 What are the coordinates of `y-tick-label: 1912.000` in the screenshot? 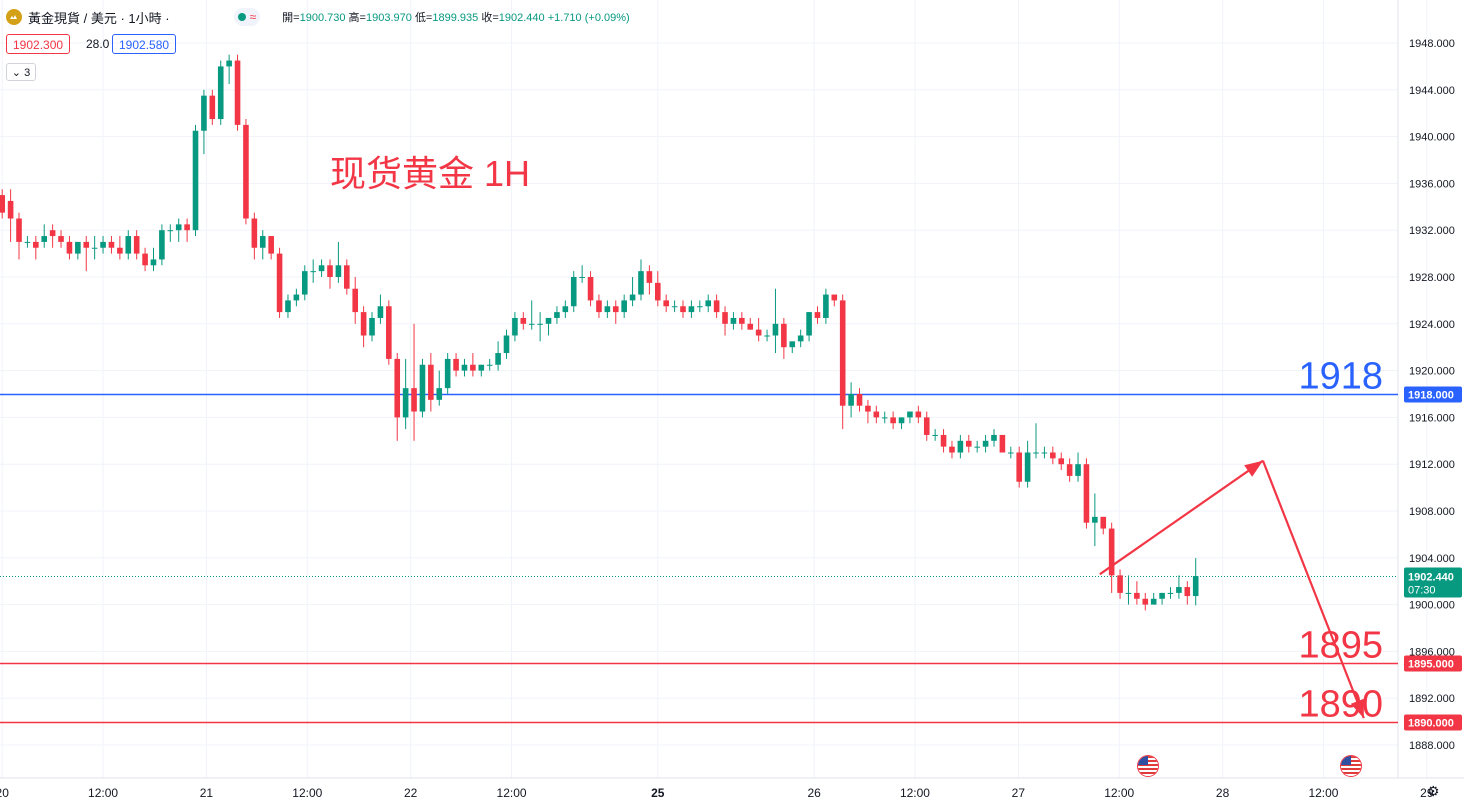 It's located at (1432, 465).